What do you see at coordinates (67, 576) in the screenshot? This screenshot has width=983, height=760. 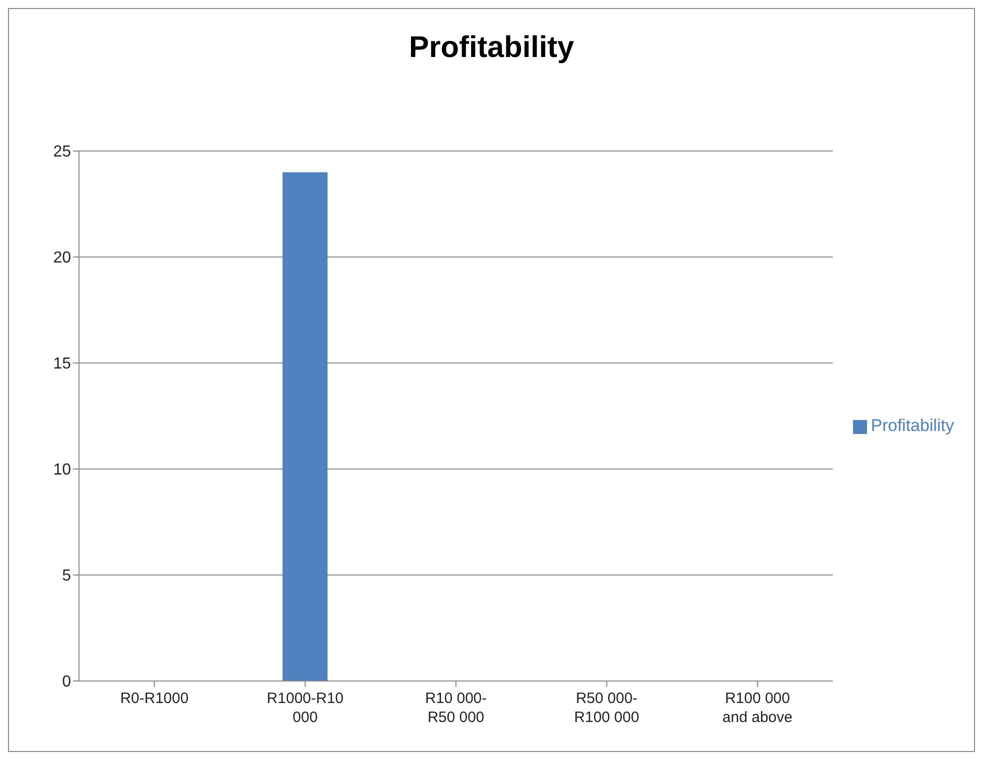 I see `y-tick-label: 5` at bounding box center [67, 576].